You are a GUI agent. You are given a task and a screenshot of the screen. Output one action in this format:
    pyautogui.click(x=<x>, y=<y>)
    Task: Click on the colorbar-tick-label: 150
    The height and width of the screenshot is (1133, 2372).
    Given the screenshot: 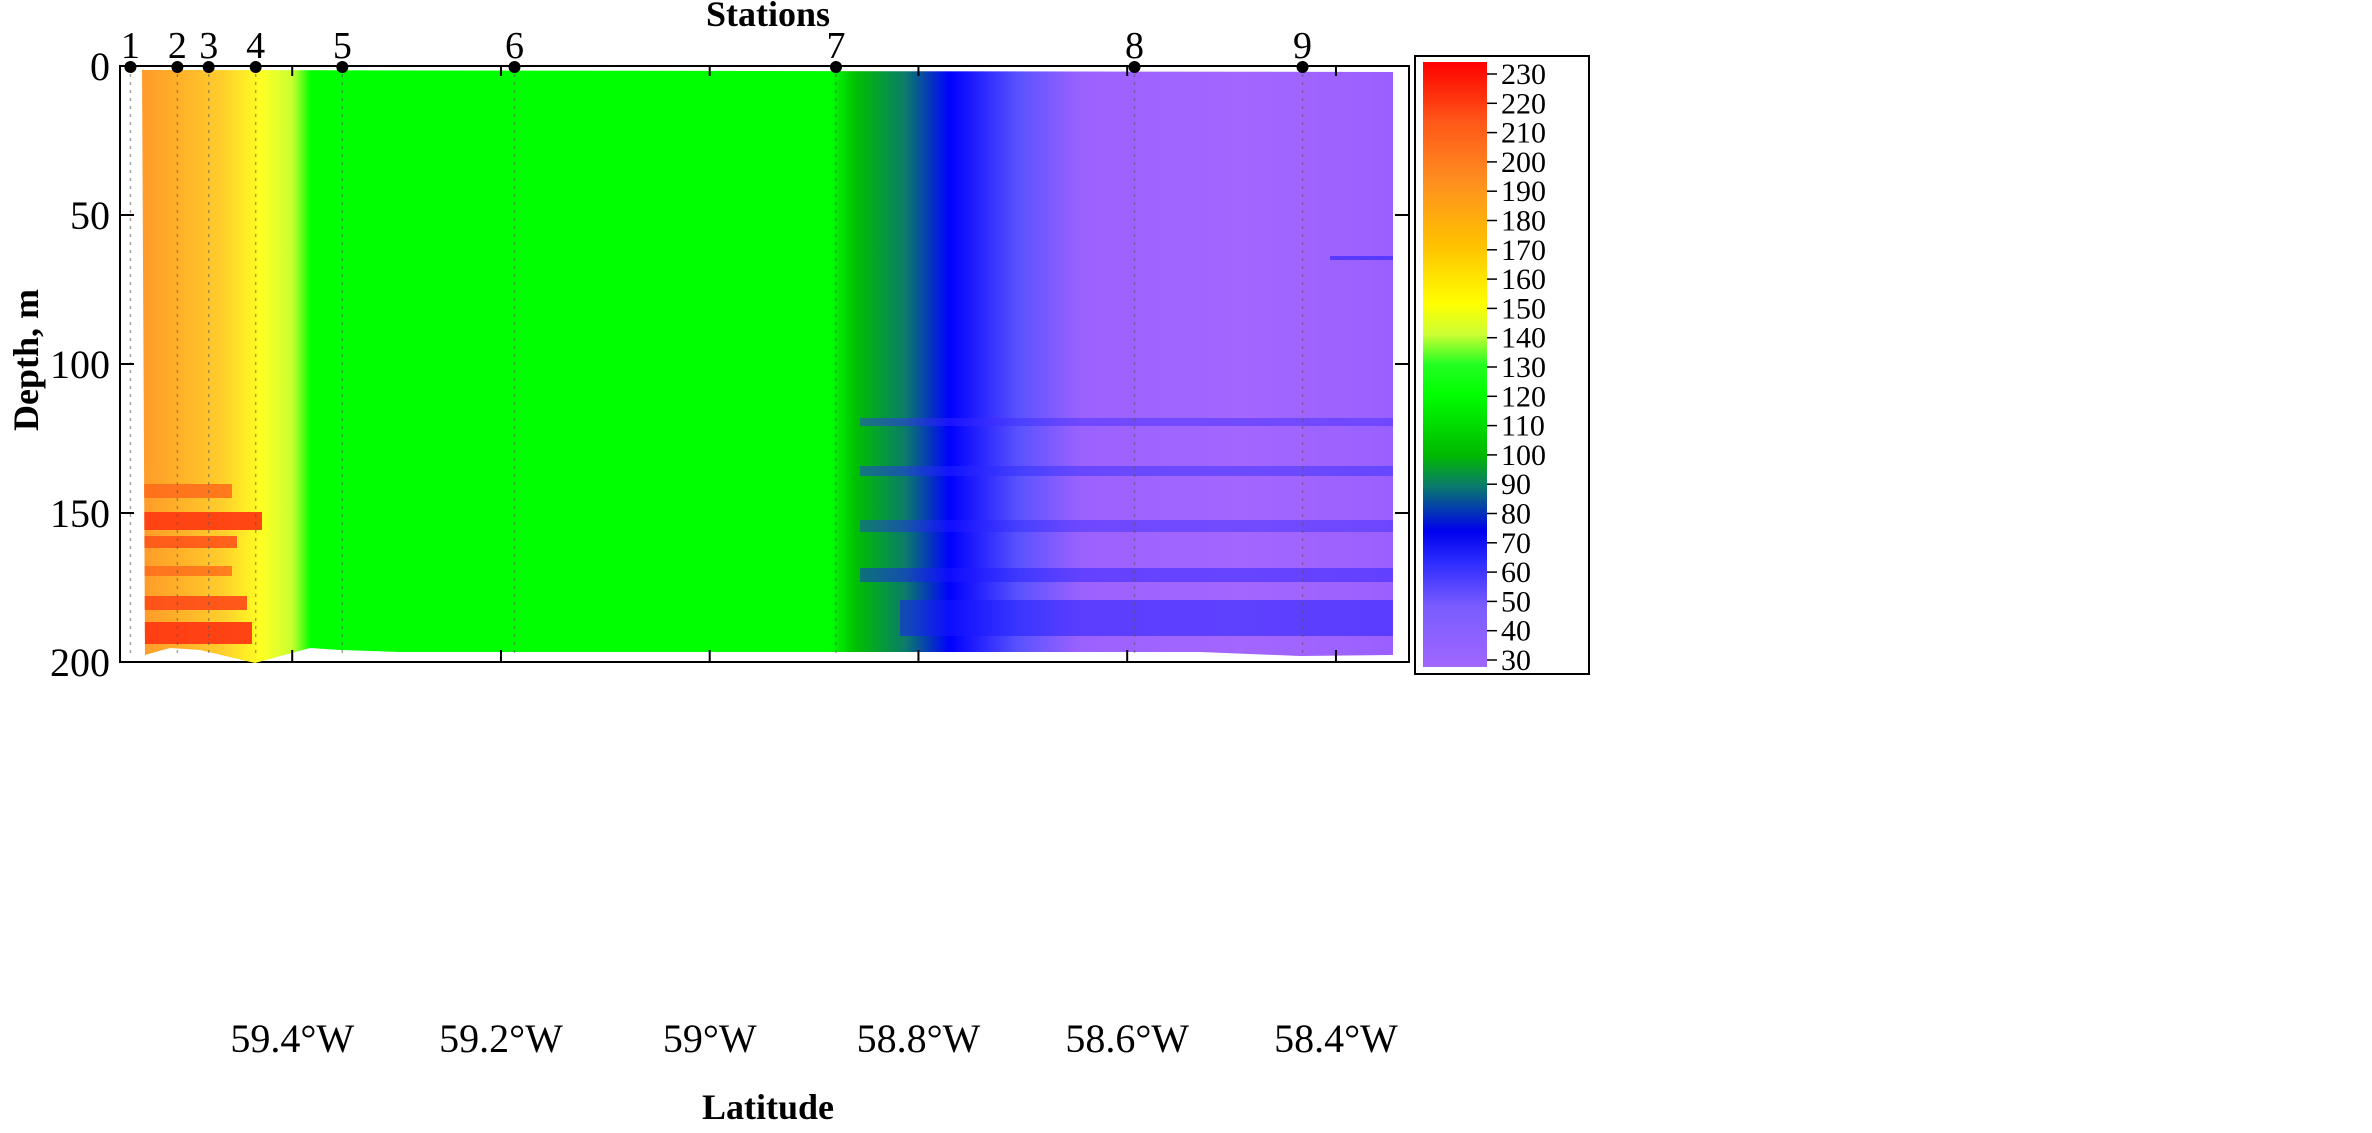 What is the action you would take?
    pyautogui.click(x=1523, y=308)
    